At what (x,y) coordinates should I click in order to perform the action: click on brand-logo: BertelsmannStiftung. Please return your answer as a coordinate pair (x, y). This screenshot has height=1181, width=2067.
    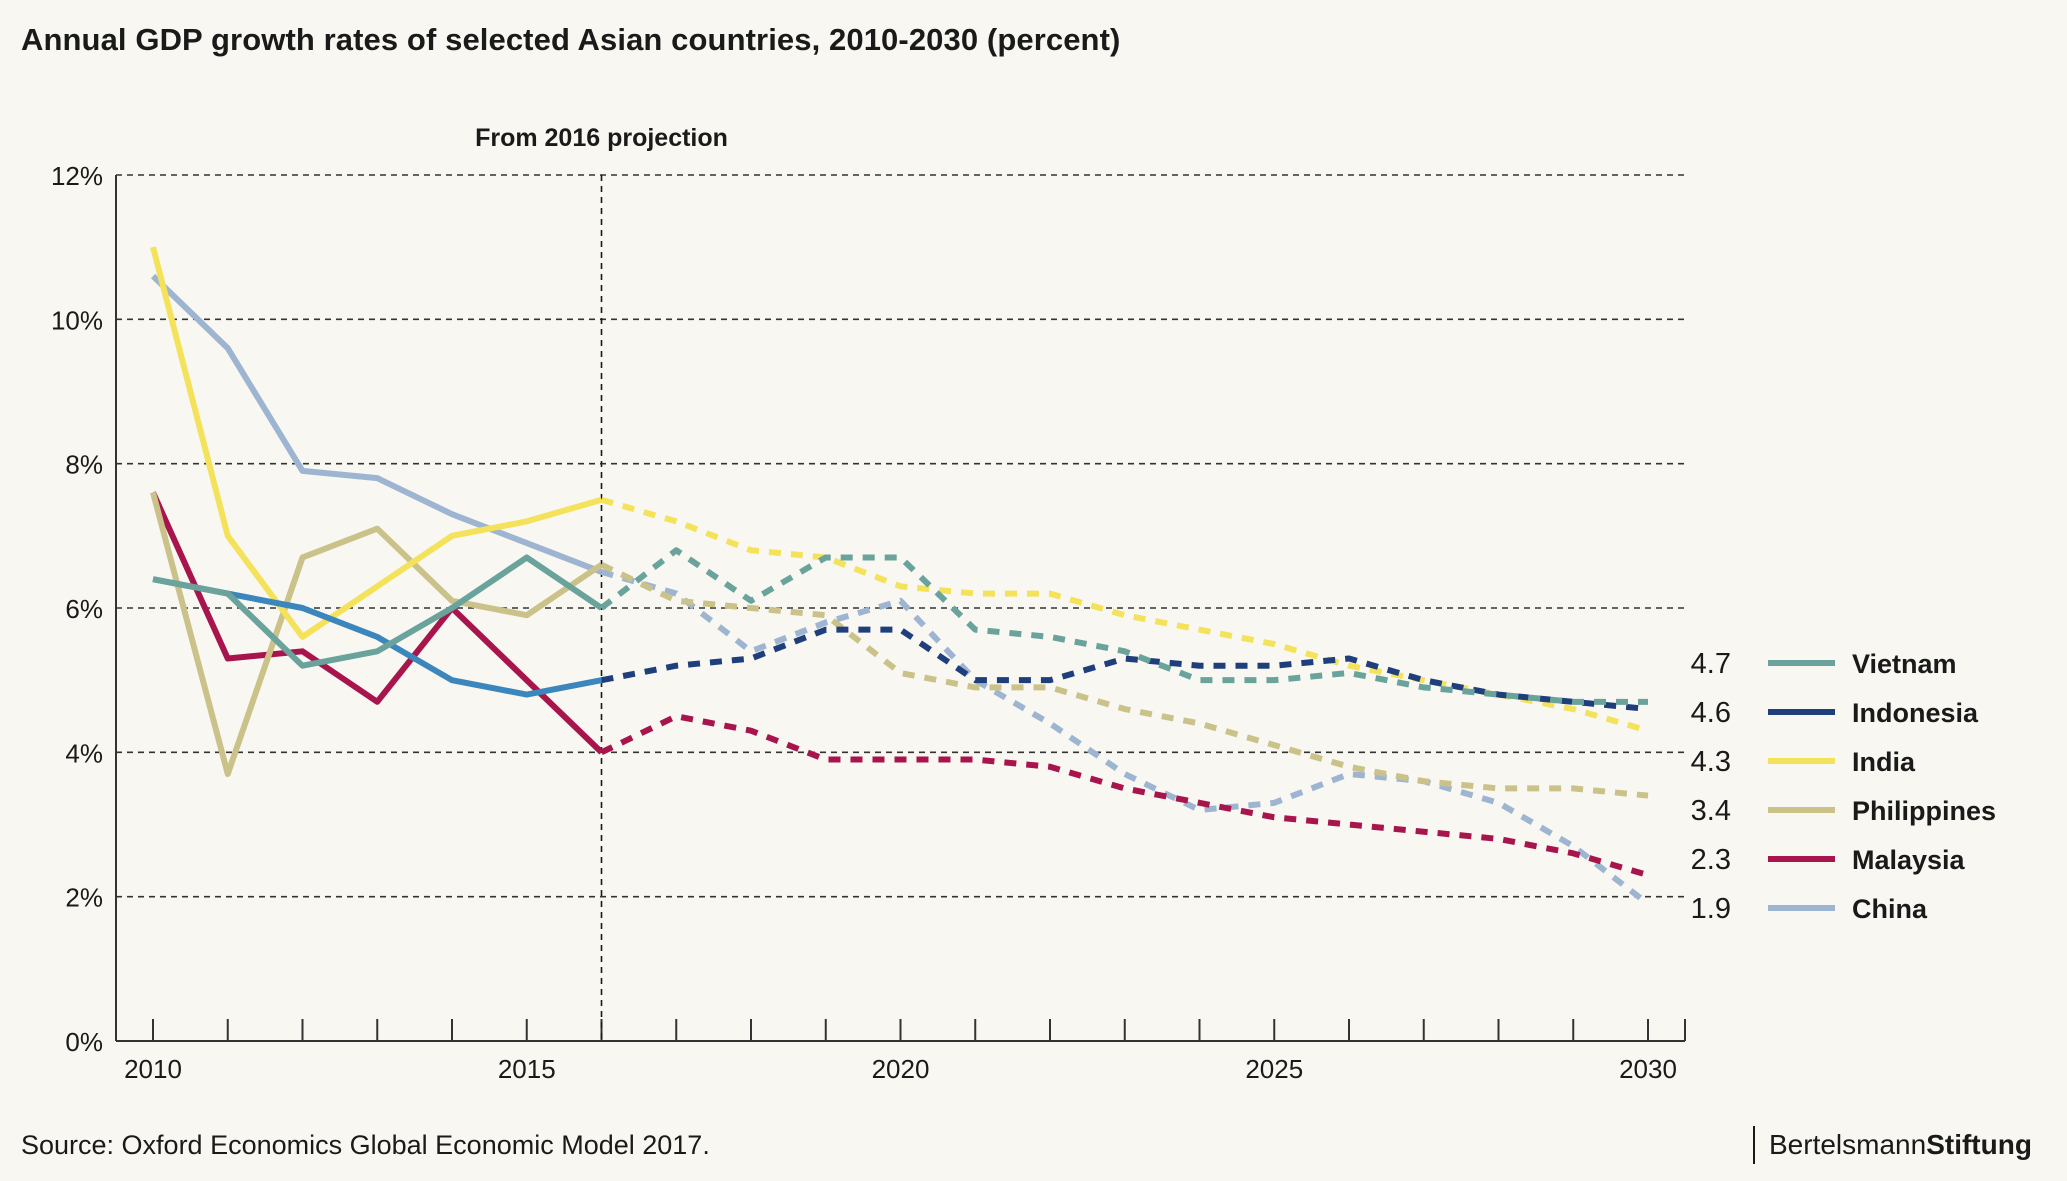
    Looking at the image, I should click on (1892, 1145).